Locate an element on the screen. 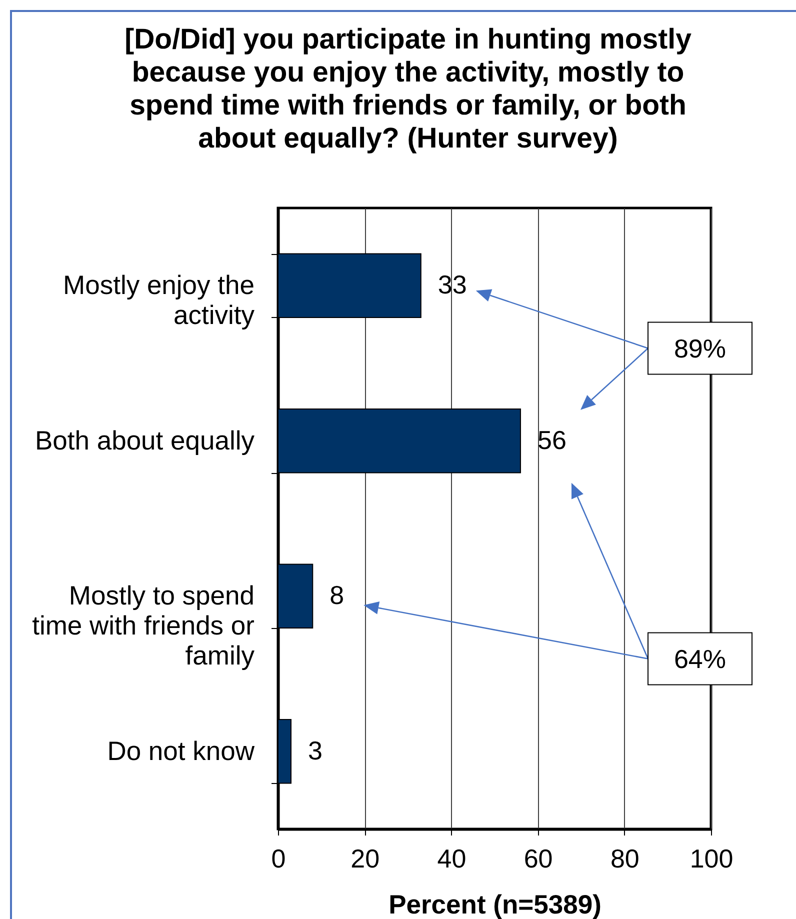 This screenshot has height=919, width=796. y-tick-label: Mostly enjoy the activity is located at coordinates (159, 300).